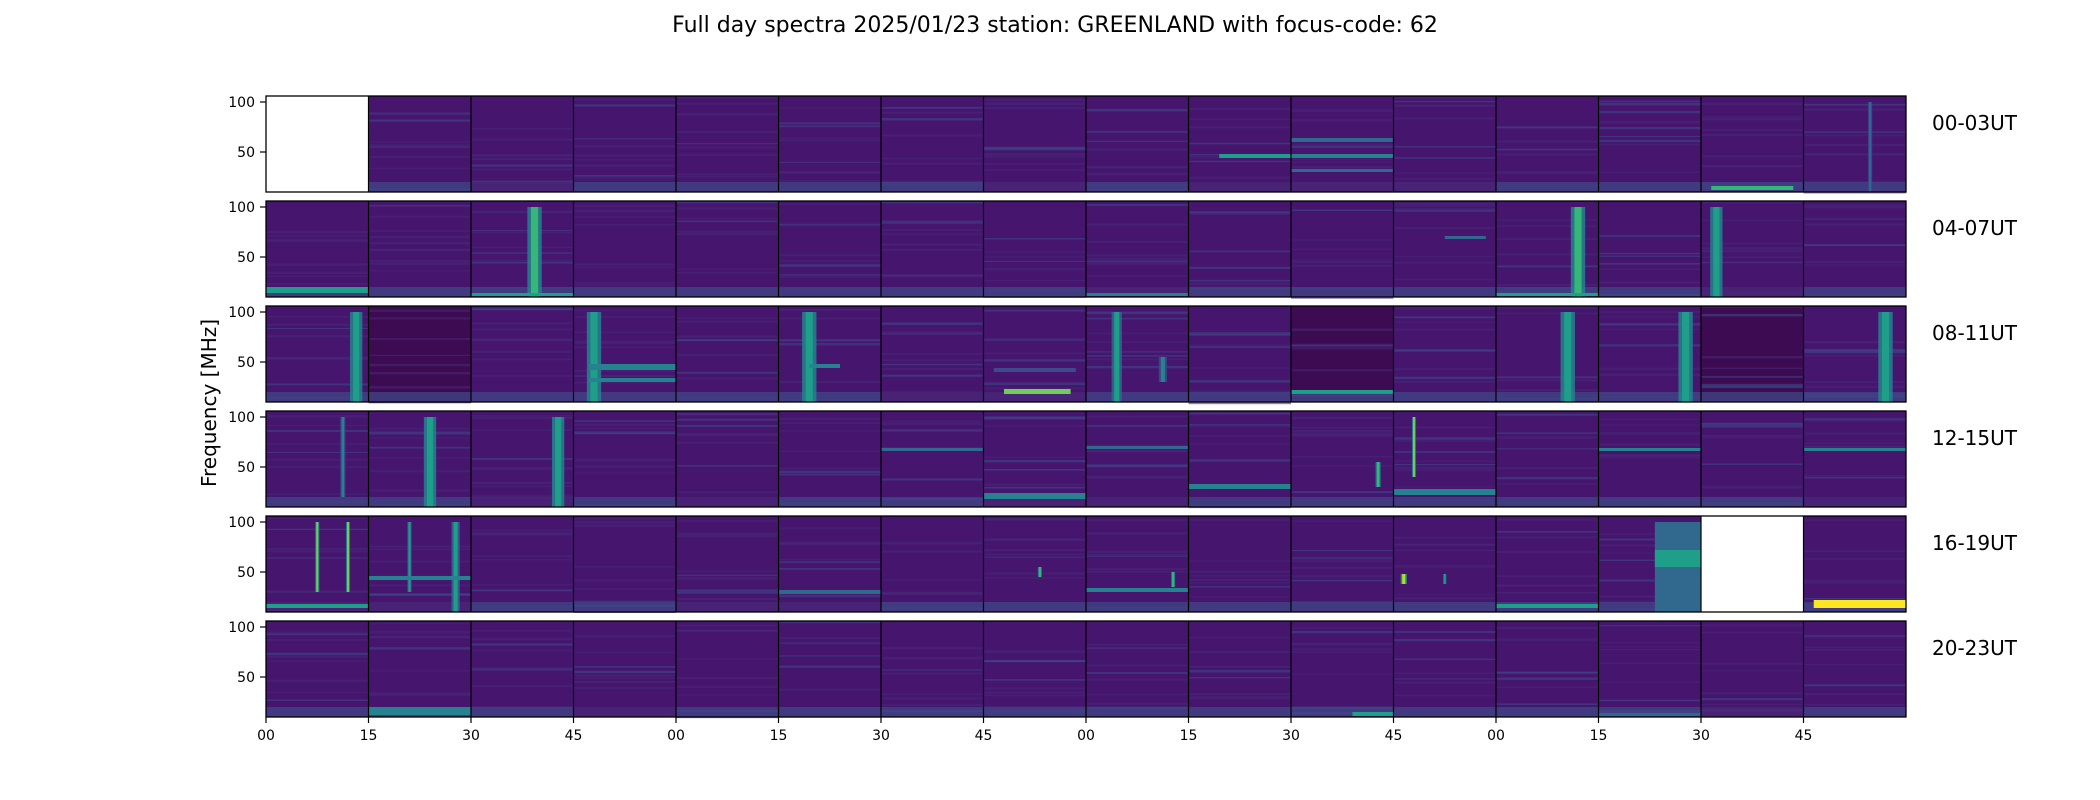  What do you see at coordinates (1496, 736) in the screenshot?
I see `x-tick-label: 00` at bounding box center [1496, 736].